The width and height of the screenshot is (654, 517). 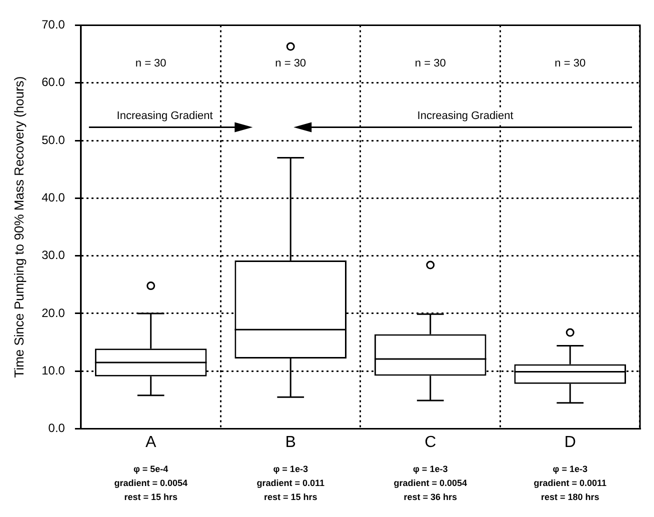 I want to click on x-tick-label: A, so click(x=151, y=442).